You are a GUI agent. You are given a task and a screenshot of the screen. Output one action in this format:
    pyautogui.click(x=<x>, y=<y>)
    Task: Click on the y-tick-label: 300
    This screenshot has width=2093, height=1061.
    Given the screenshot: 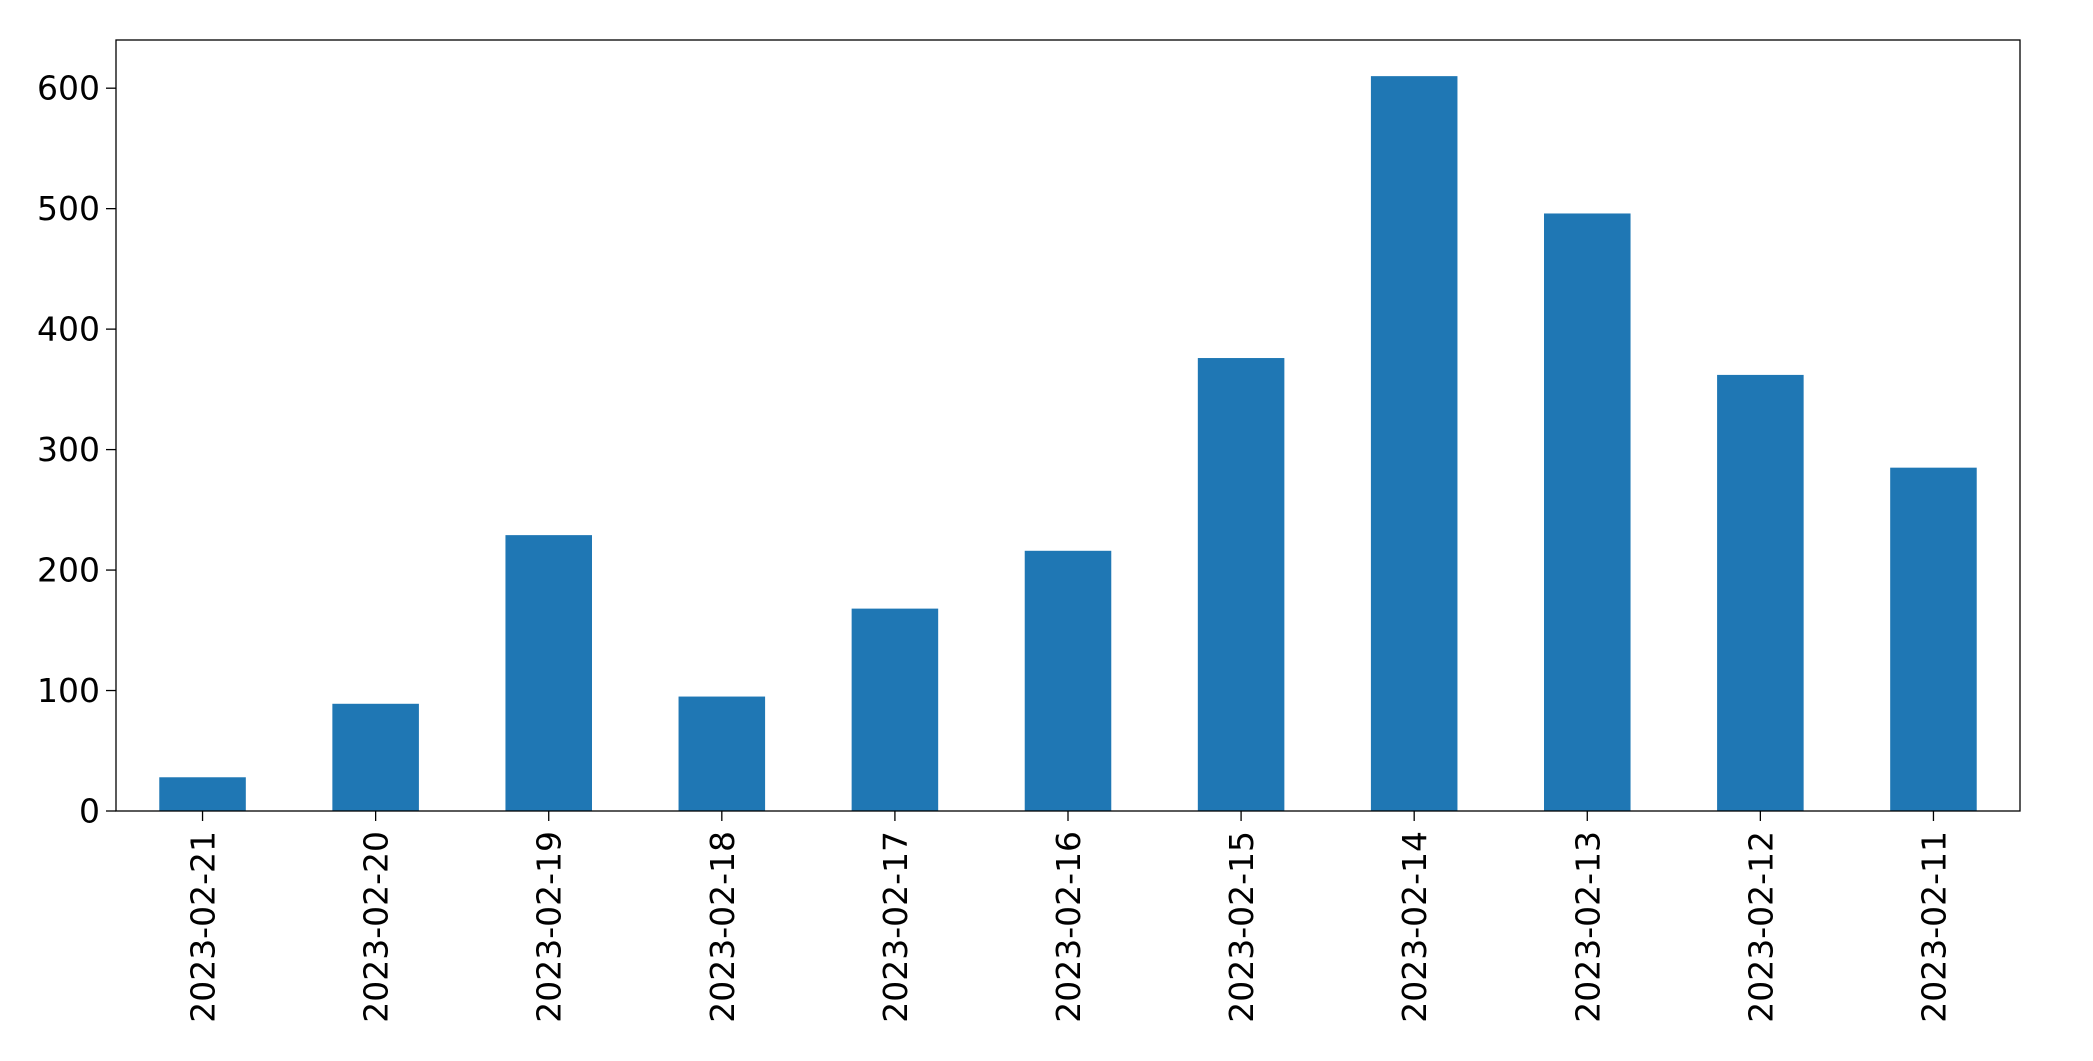 What is the action you would take?
    pyautogui.click(x=68, y=449)
    